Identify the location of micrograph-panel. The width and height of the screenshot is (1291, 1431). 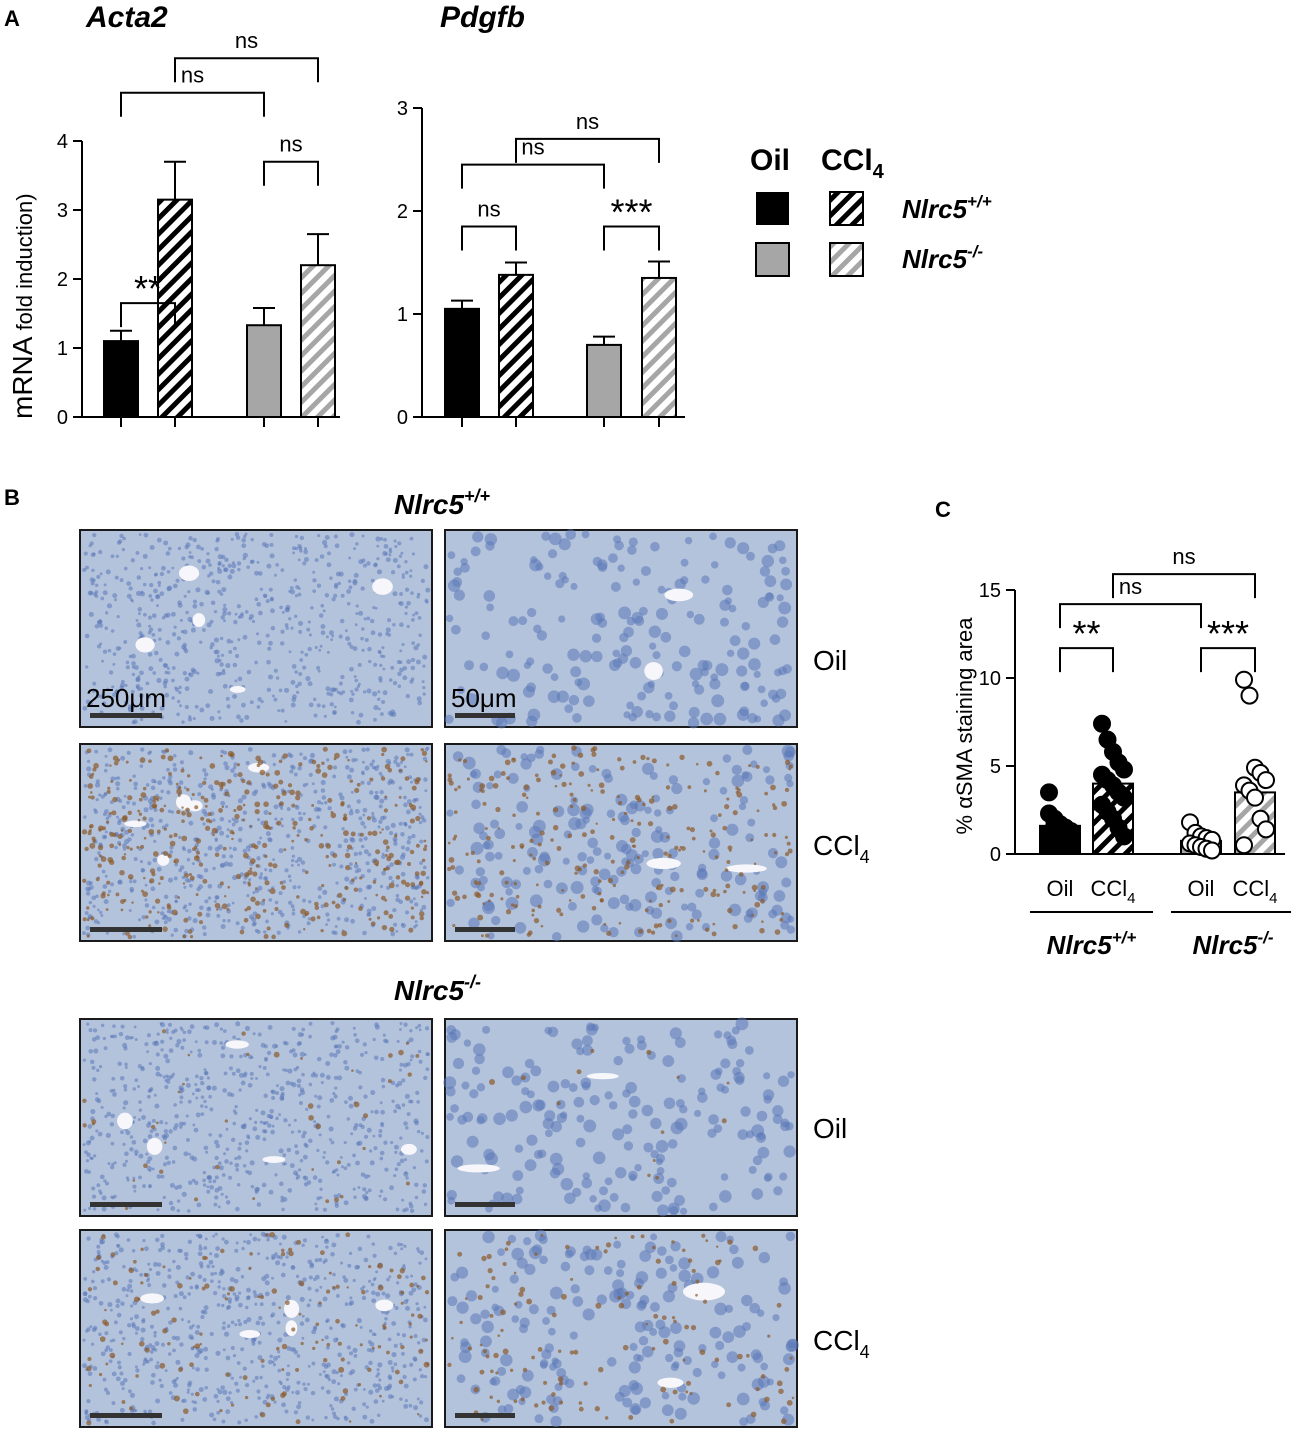
(620, 1117).